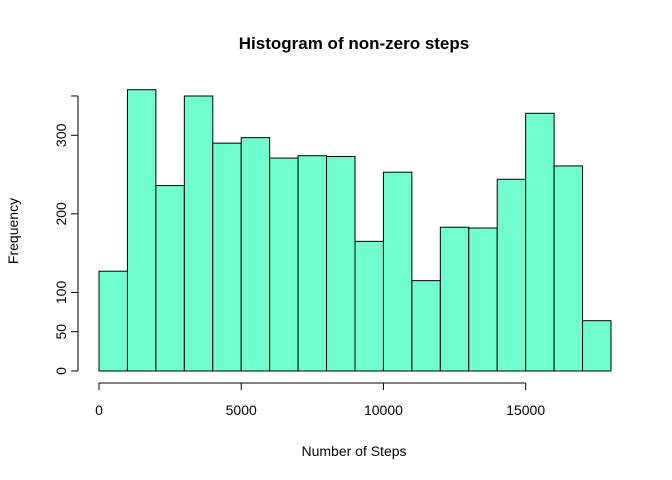 The width and height of the screenshot is (672, 480). What do you see at coordinates (99, 410) in the screenshot?
I see `x-tick-label-0: 0` at bounding box center [99, 410].